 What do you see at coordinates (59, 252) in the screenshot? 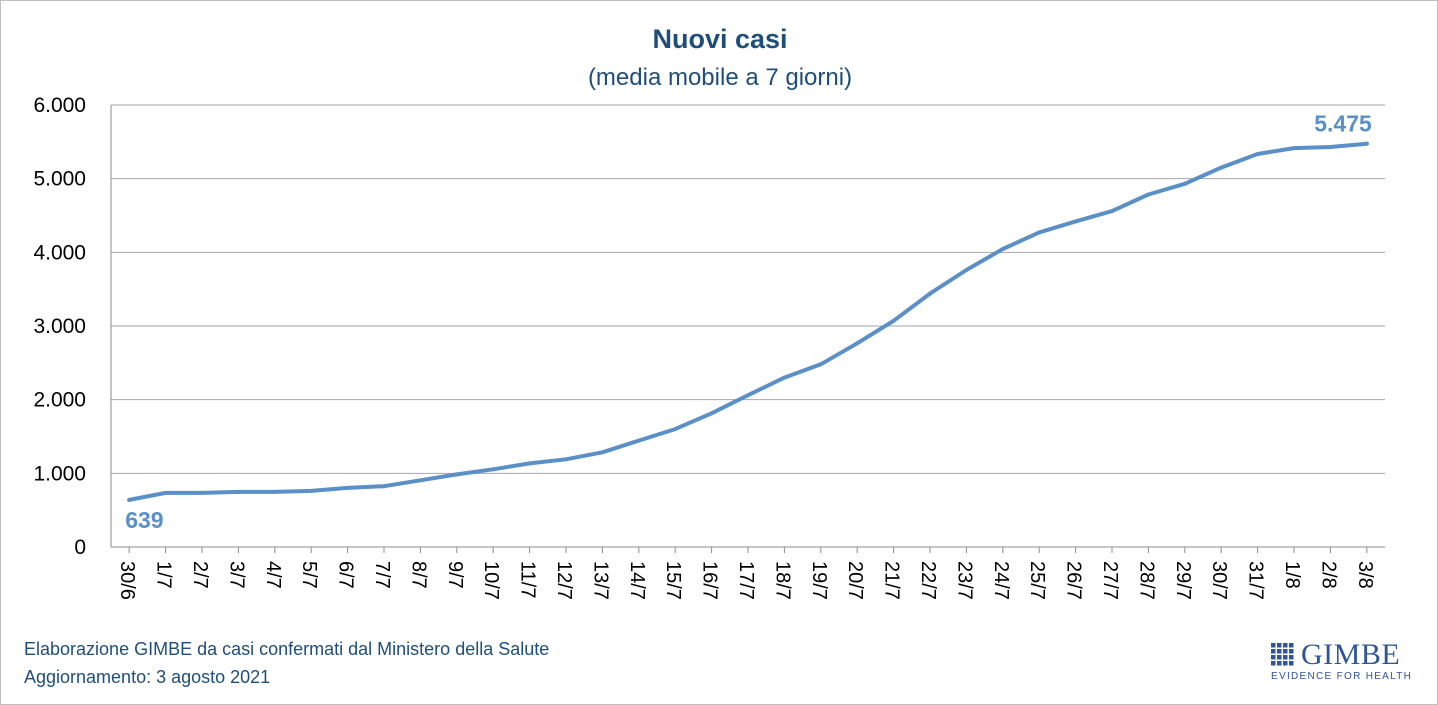
I see `y-tick-label: 4.000` at bounding box center [59, 252].